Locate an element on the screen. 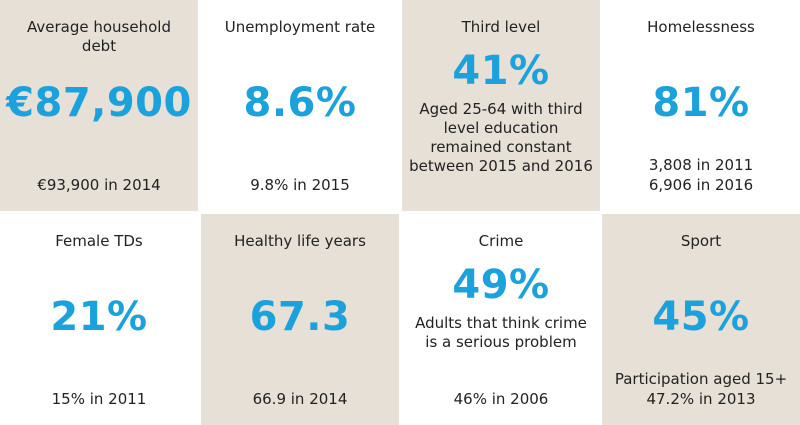  tile-notes: 46% in 2006 is located at coordinates (501, 399).